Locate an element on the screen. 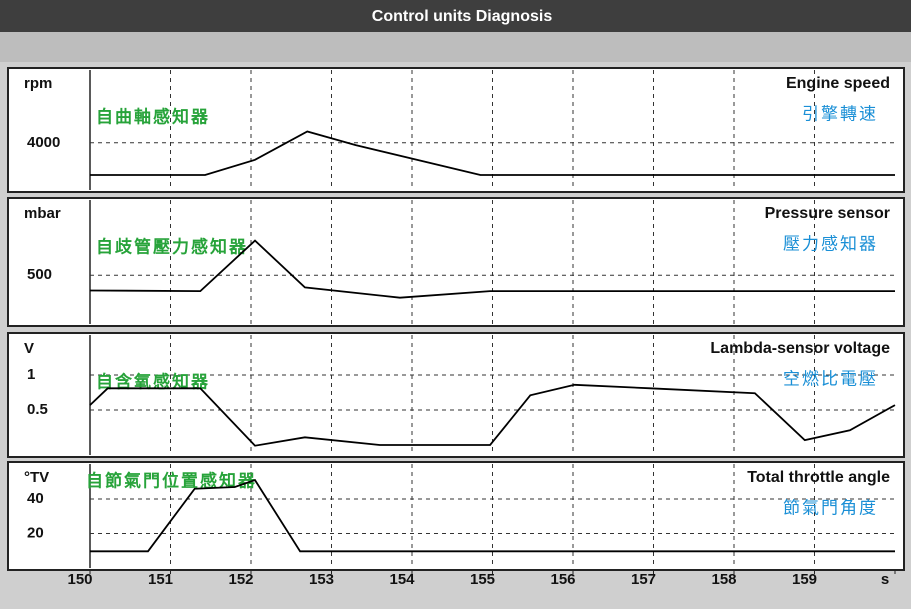  toolbar is located at coordinates (455, 47).